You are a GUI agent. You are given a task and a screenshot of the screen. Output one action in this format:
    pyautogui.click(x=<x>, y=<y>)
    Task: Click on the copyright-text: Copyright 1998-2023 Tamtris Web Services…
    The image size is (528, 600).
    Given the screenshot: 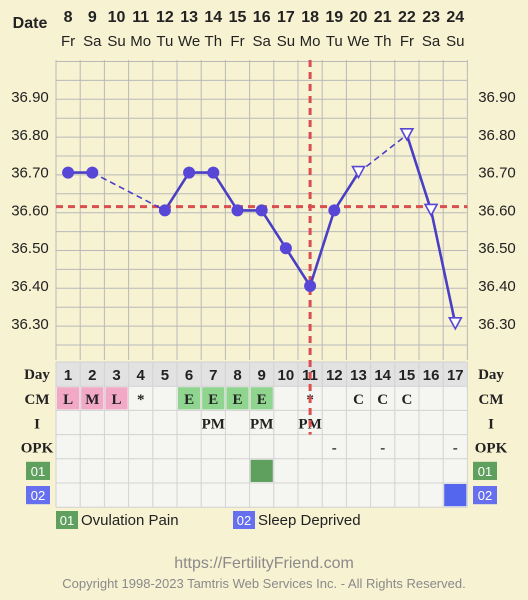 What is the action you would take?
    pyautogui.click(x=264, y=583)
    